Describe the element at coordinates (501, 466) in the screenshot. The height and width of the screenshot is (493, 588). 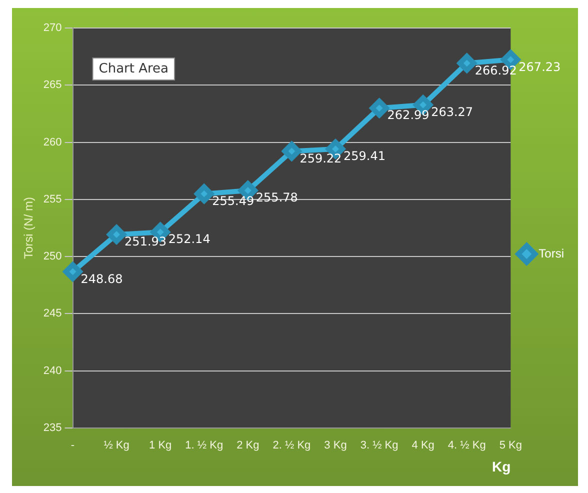
I see `x-axis-title: Kg` at that location.